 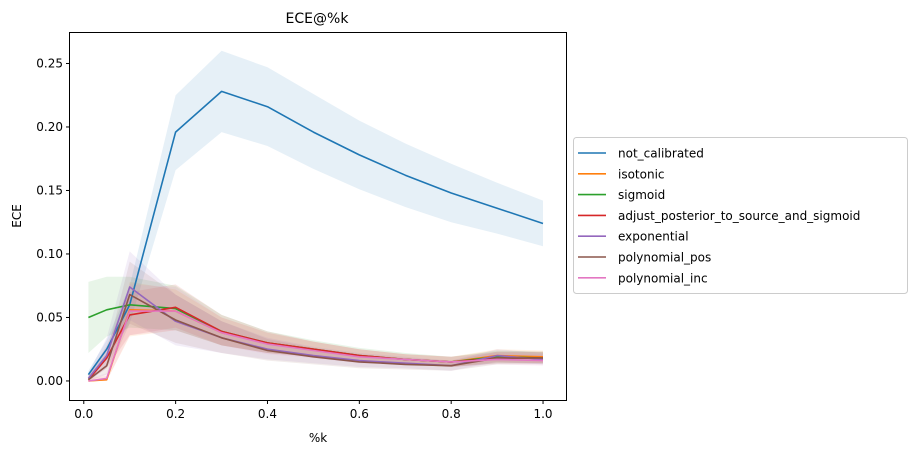 I want to click on legend-label-exponential: exponential, so click(x=653, y=237).